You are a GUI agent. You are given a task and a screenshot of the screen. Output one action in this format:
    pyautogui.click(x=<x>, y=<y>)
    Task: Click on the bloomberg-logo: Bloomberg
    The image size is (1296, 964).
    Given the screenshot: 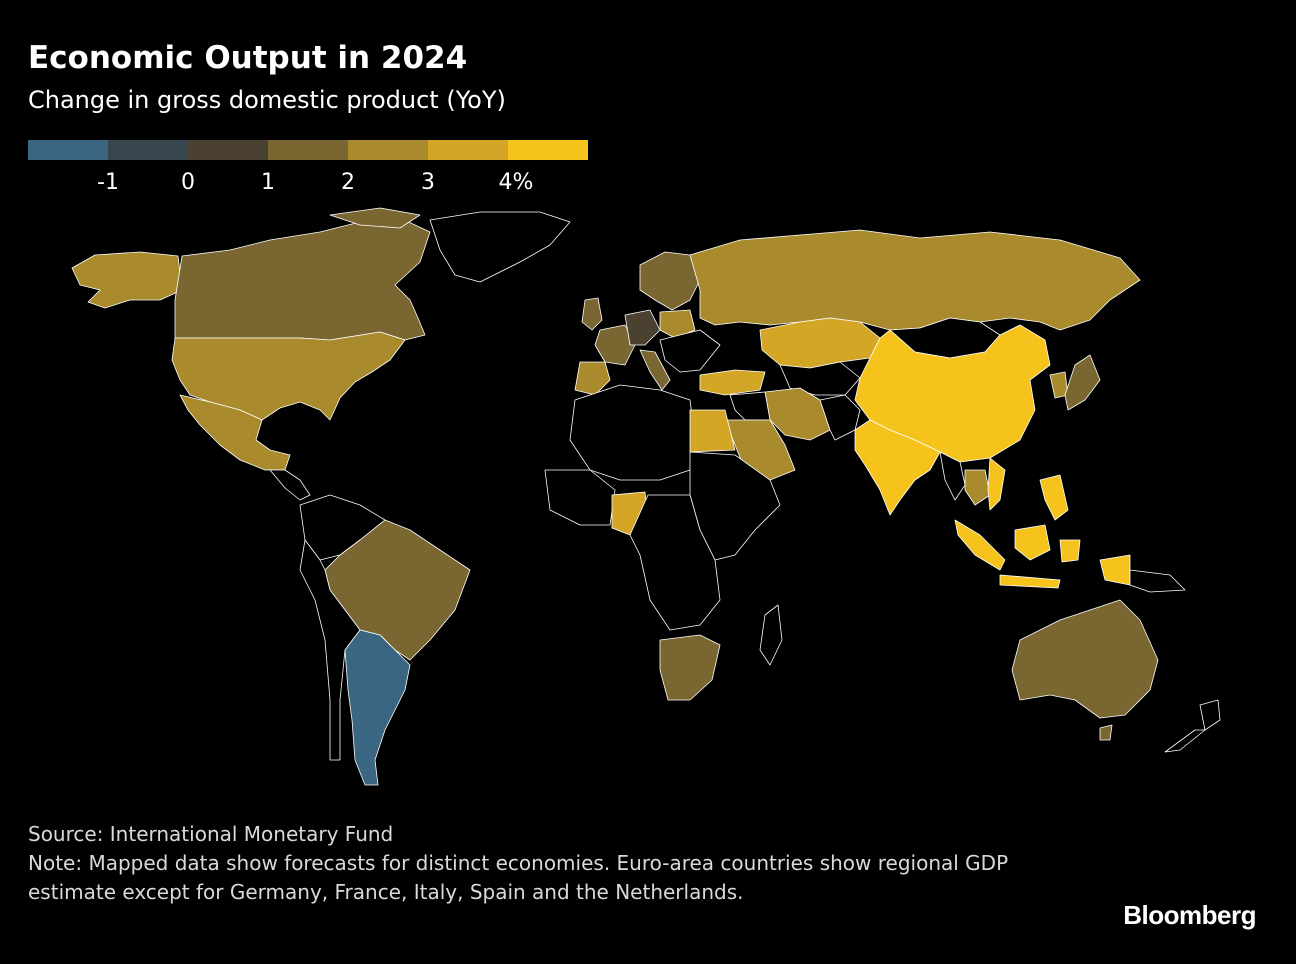 What is the action you would take?
    pyautogui.click(x=1189, y=915)
    